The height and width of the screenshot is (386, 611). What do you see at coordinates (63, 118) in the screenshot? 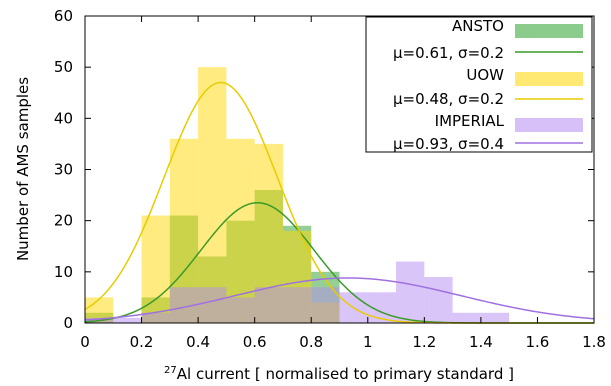
I see `y-tick-label: 40` at bounding box center [63, 118].